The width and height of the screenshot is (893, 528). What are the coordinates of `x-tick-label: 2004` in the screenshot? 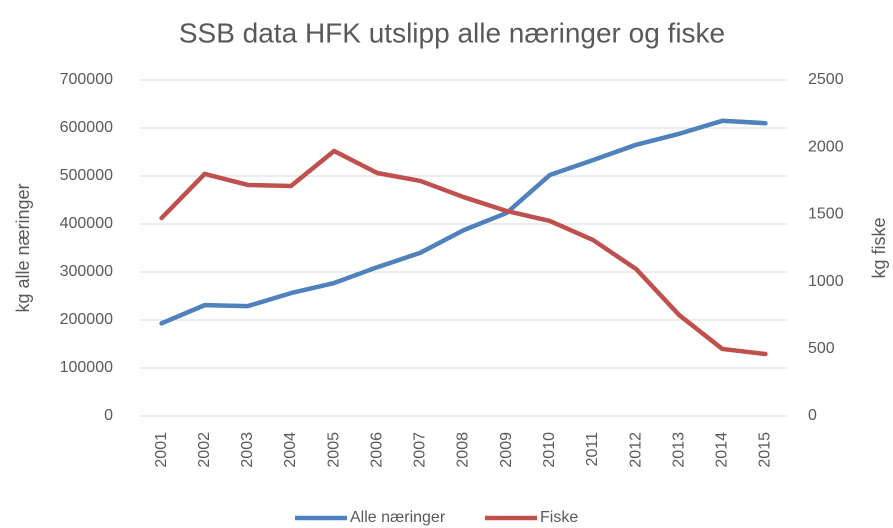 It's located at (290, 450).